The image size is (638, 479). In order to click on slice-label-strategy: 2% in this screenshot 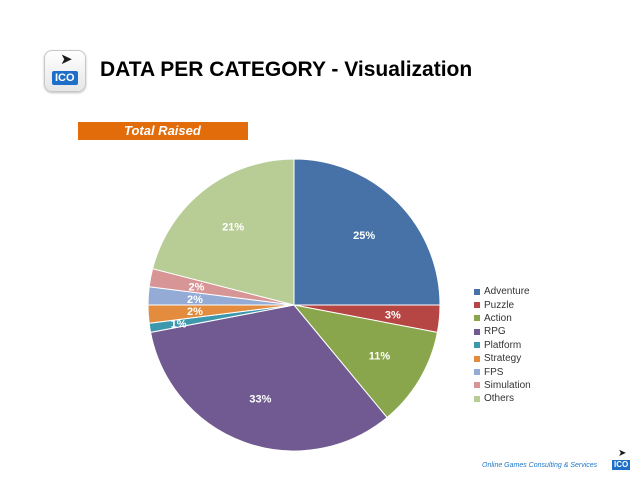, I will do `click(195, 312)`.